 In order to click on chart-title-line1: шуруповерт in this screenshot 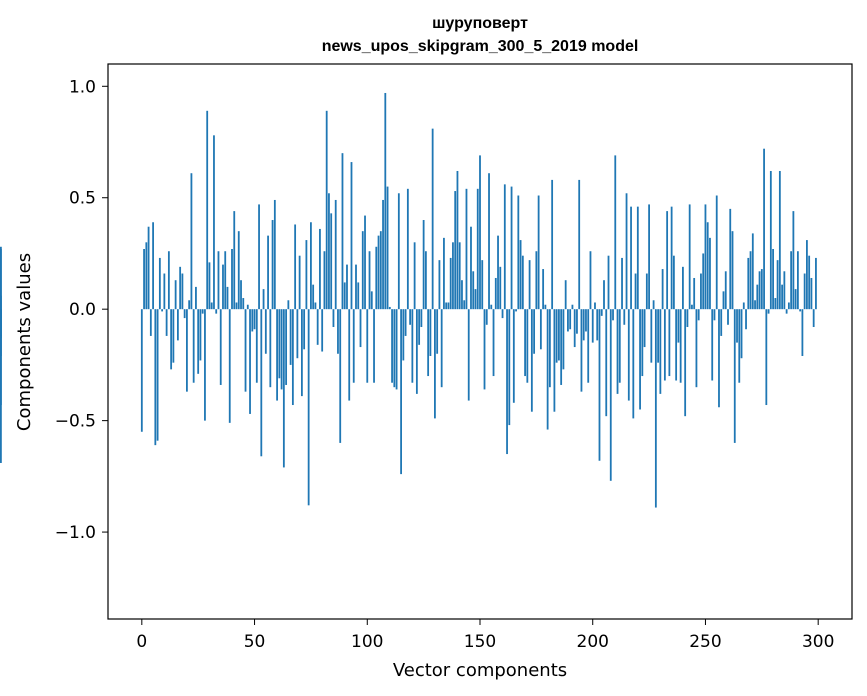, I will do `click(480, 23)`.